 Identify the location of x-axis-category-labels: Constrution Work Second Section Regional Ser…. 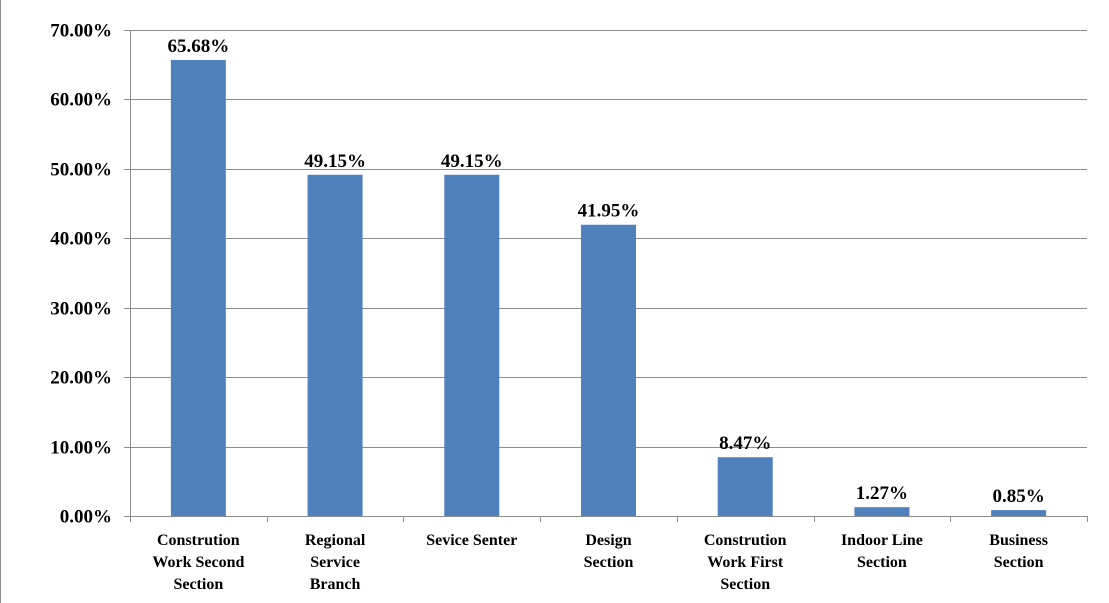
(600, 562).